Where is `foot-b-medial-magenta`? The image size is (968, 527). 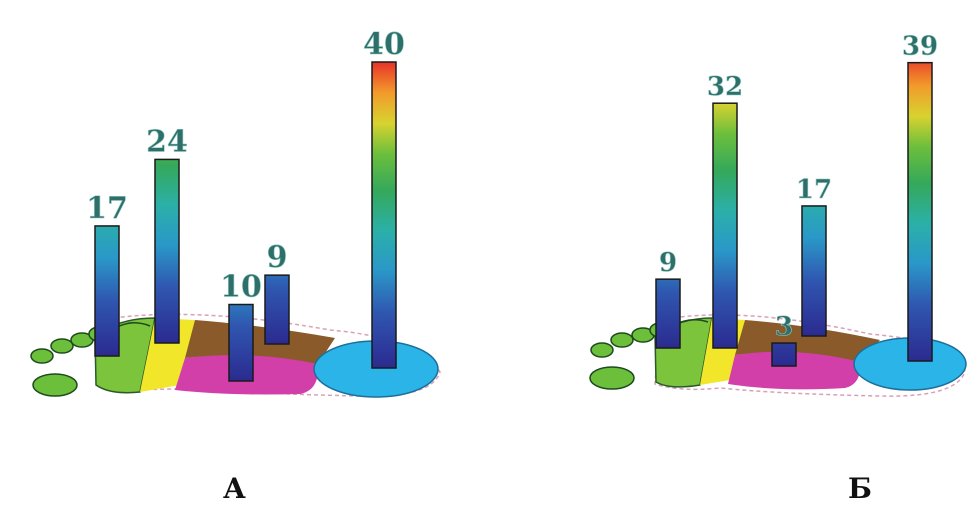 foot-b-medial-magenta is located at coordinates (794, 370).